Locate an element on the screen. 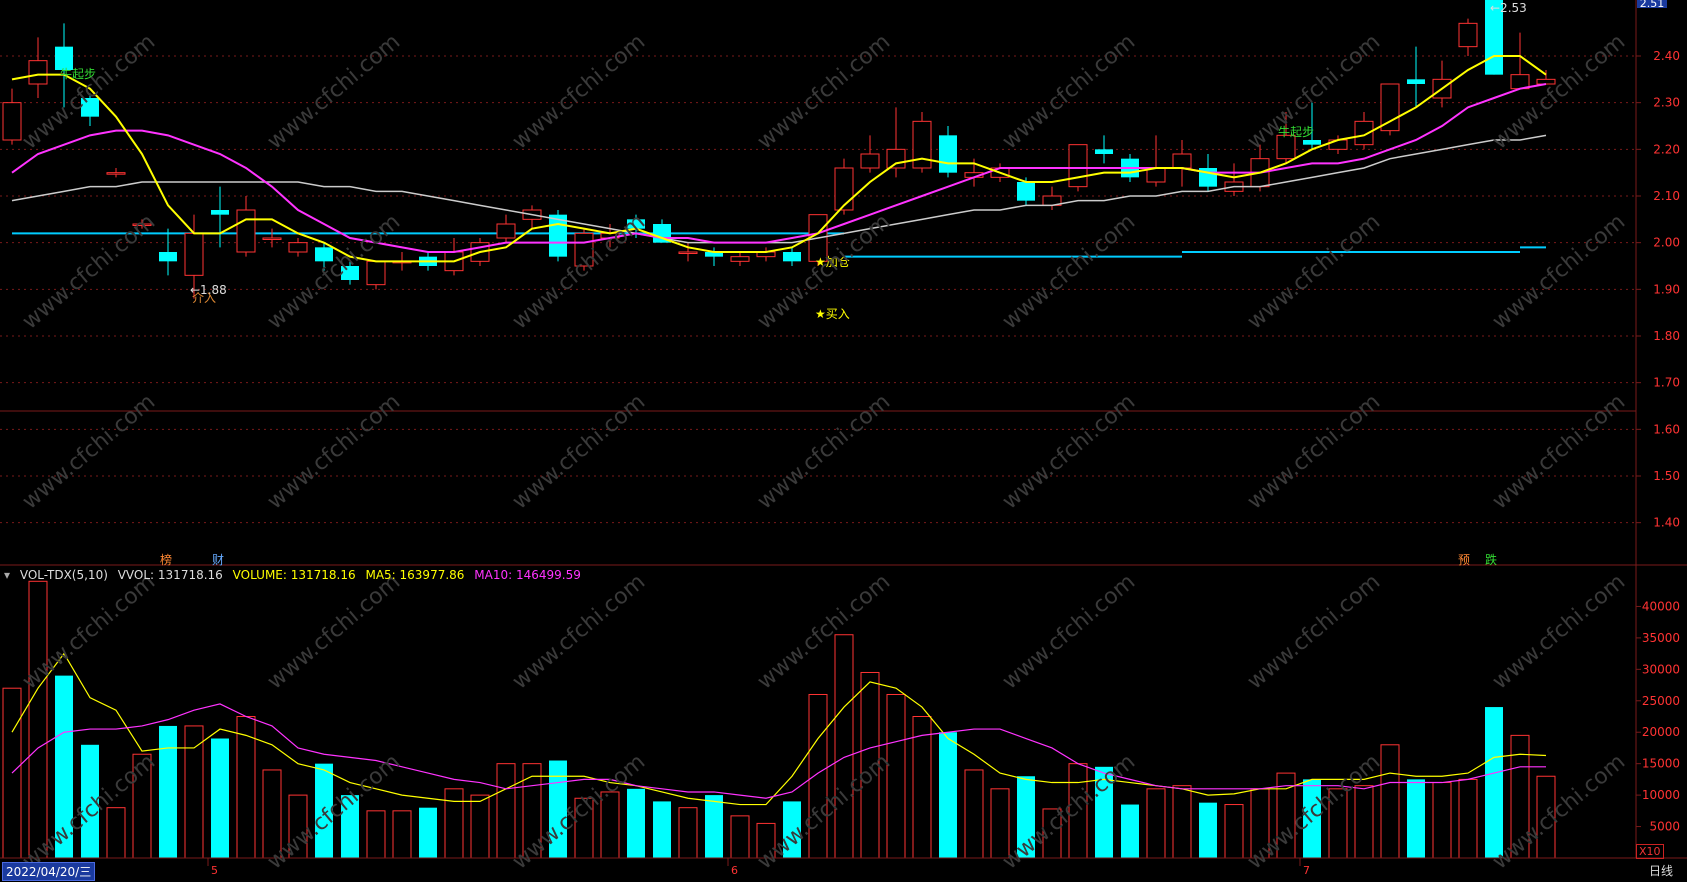 This screenshot has height=882, width=1687. indicator-name: VOL-TDX(5,10) is located at coordinates (63, 575).